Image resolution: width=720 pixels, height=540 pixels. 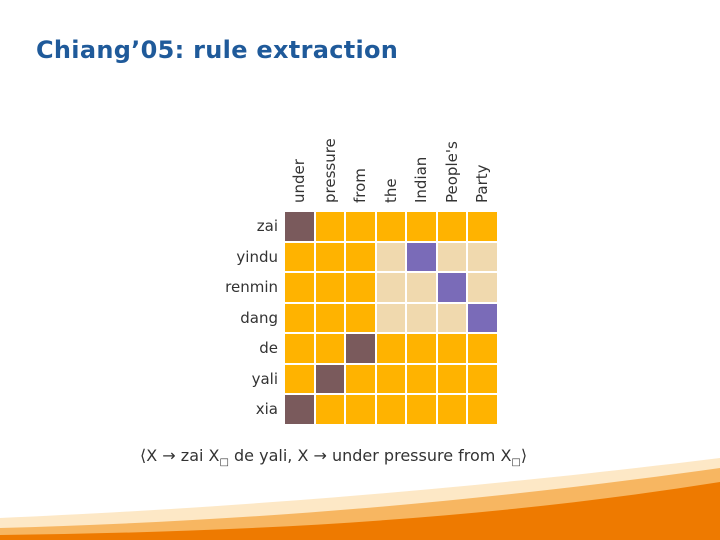 What do you see at coordinates (524, 455) in the screenshot?
I see `rule-close-bracket: ⟩` at bounding box center [524, 455].